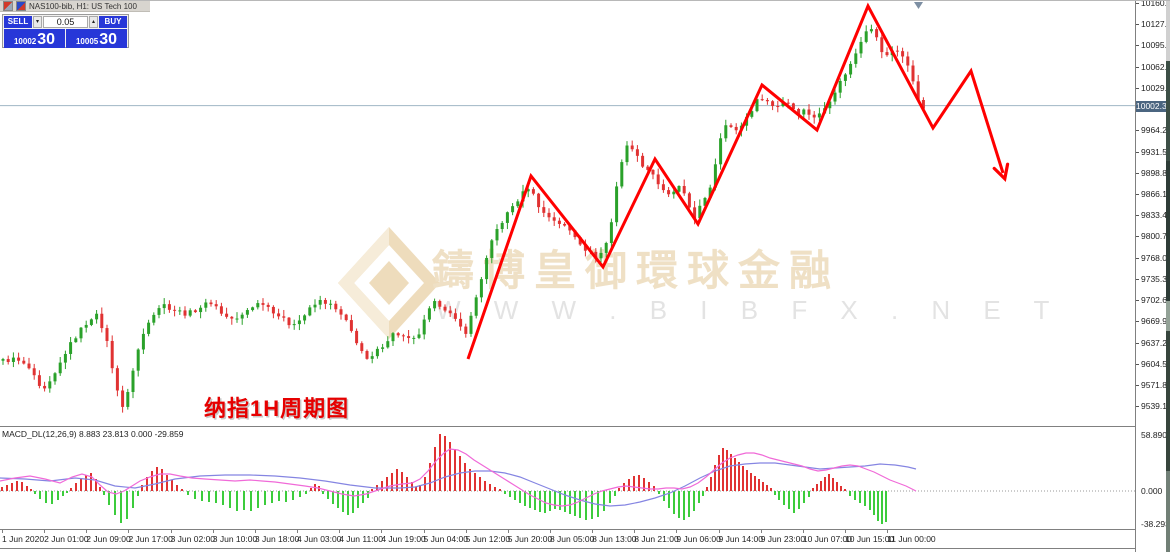  Describe the element at coordinates (46, 39) in the screenshot. I see `sell-price-pips: 30` at that location.